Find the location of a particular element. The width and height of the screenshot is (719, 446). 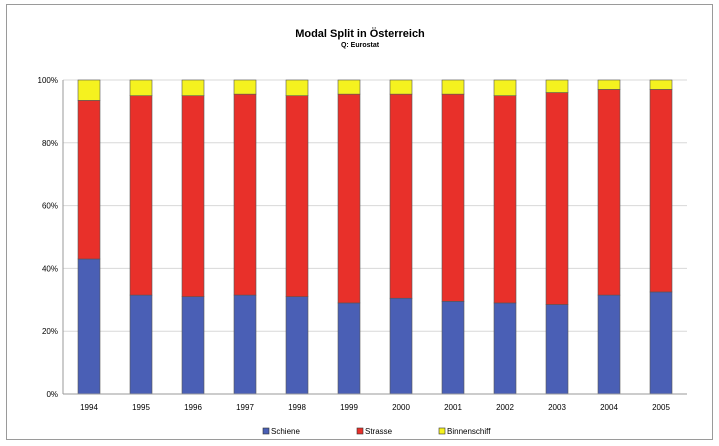

x-tick-label: 1996 is located at coordinates (193, 407).